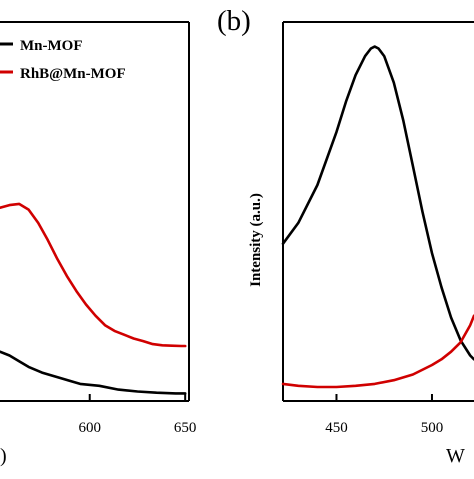 This screenshot has width=474, height=479. Describe the element at coordinates (432, 428) in the screenshot. I see `right-panel-xtick-label-500: 500` at that location.